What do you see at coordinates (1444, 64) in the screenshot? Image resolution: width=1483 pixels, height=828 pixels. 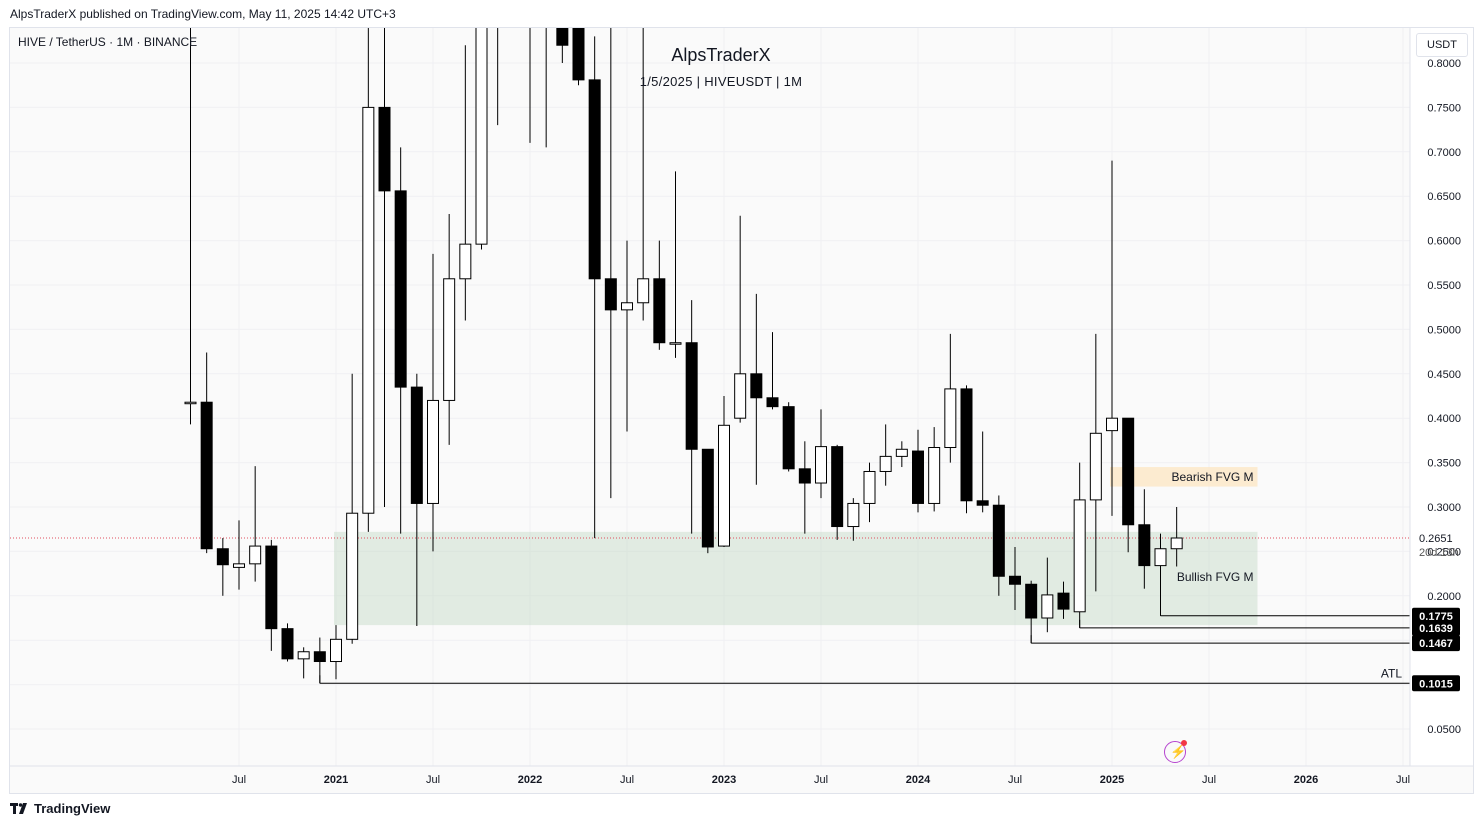 I see `y-tick-label: 0.8000` at bounding box center [1444, 64].